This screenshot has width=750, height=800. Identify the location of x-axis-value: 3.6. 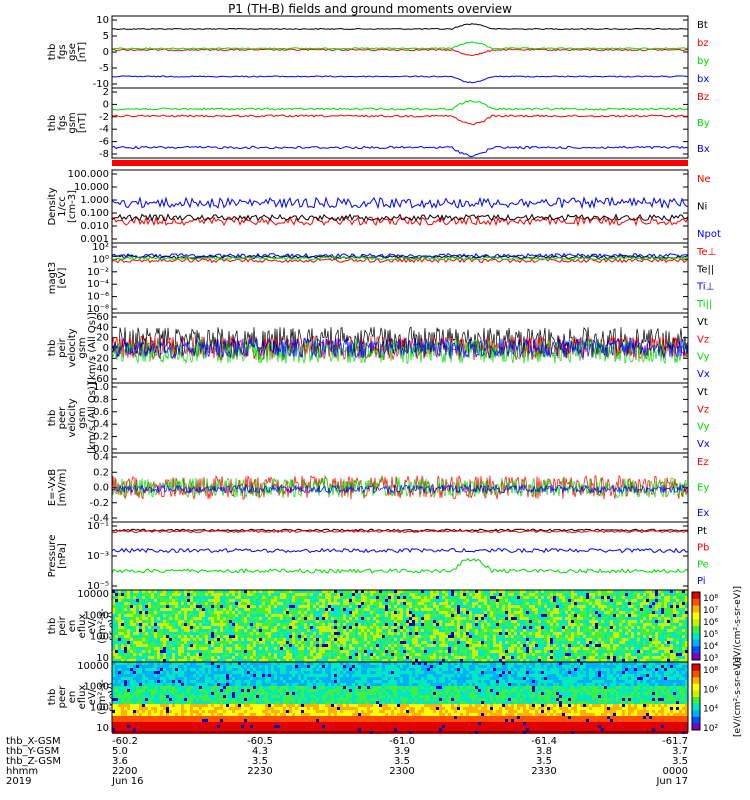
(120, 761).